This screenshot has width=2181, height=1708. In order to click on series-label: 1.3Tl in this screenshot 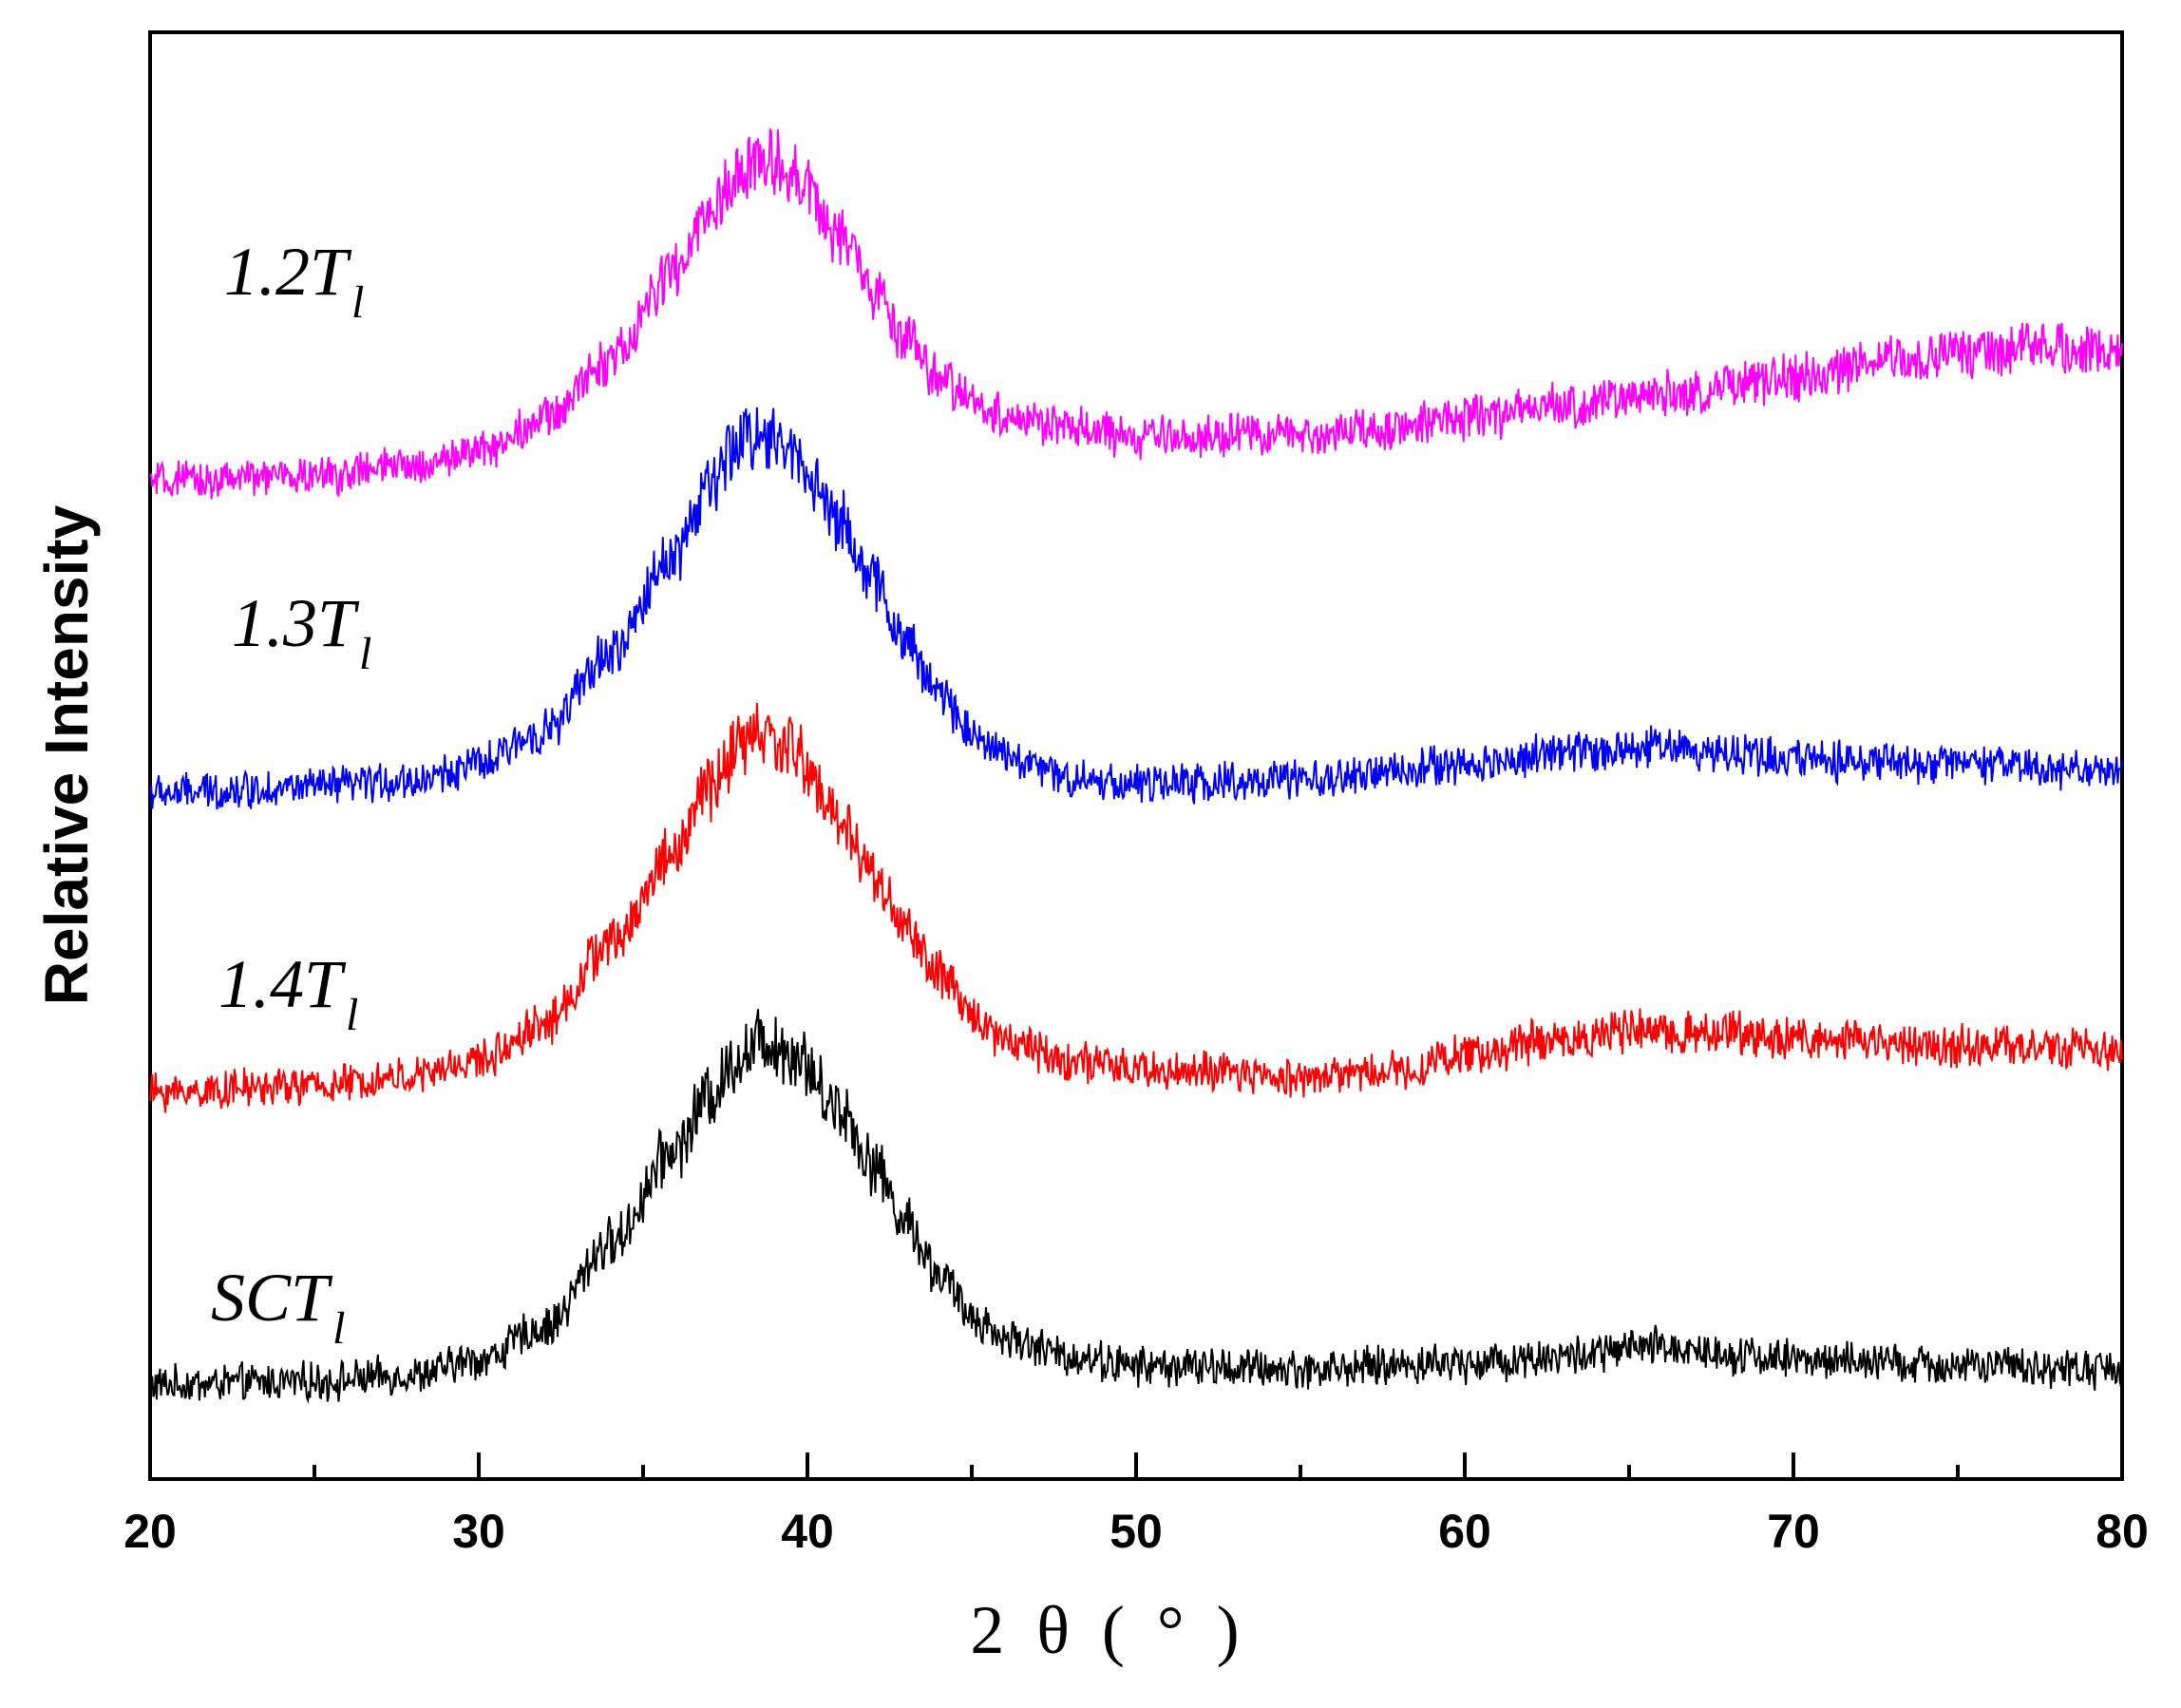, I will do `click(301, 632)`.